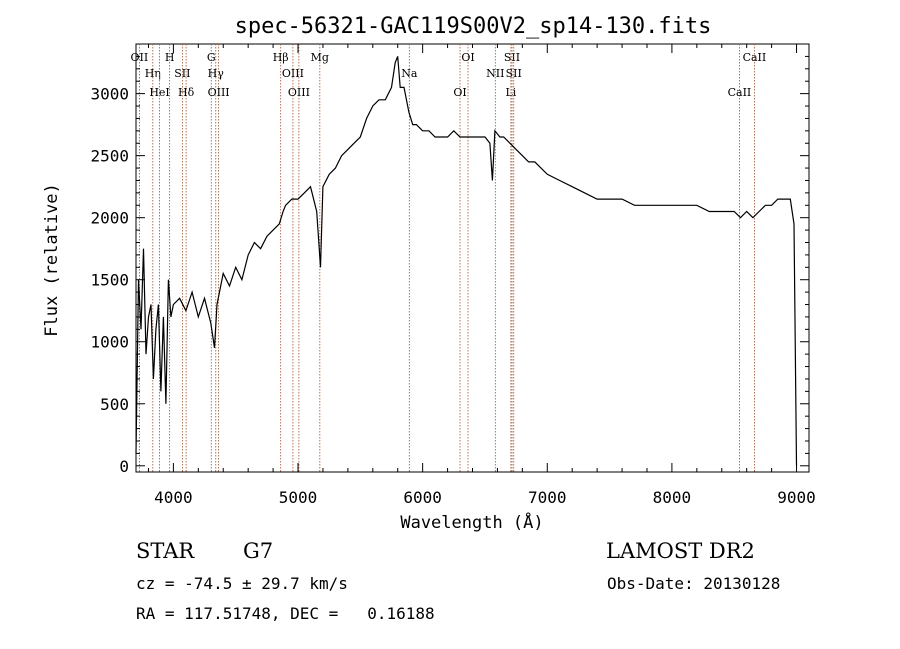 This screenshot has height=649, width=900. What do you see at coordinates (293, 73) in the screenshot?
I see `line-marker-label-10: OIII` at bounding box center [293, 73].